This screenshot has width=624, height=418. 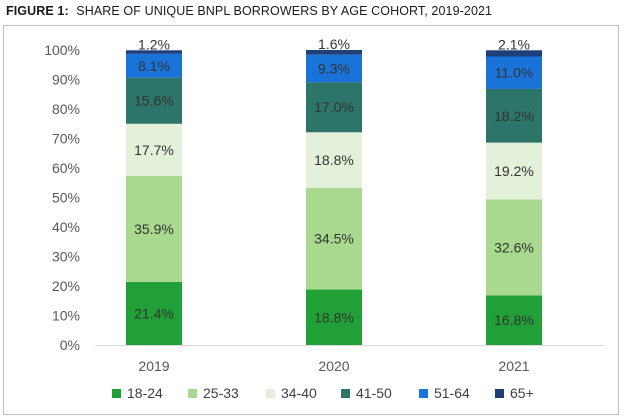 What do you see at coordinates (349, 359) in the screenshot?
I see `x-axis-ticks: 2019 2020 2021` at bounding box center [349, 359].